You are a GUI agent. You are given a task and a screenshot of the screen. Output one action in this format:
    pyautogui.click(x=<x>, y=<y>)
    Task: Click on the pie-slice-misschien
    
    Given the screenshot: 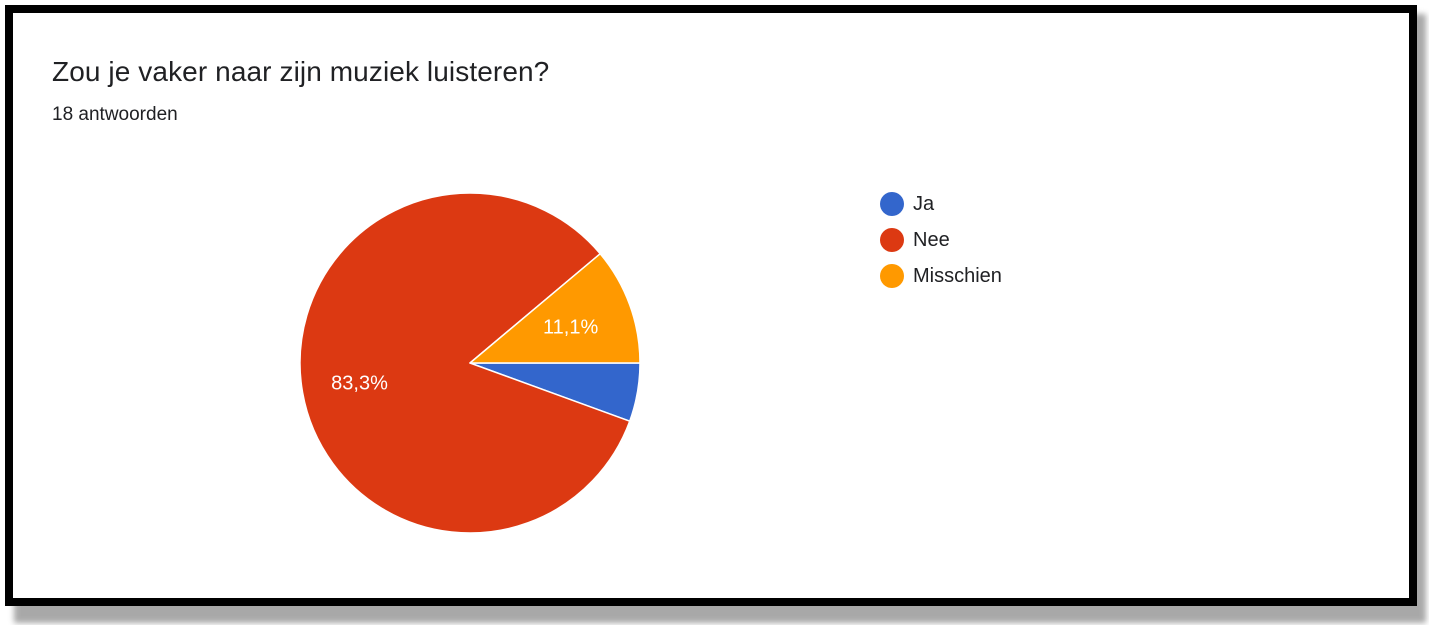 What is the action you would take?
    pyautogui.click(x=555, y=308)
    